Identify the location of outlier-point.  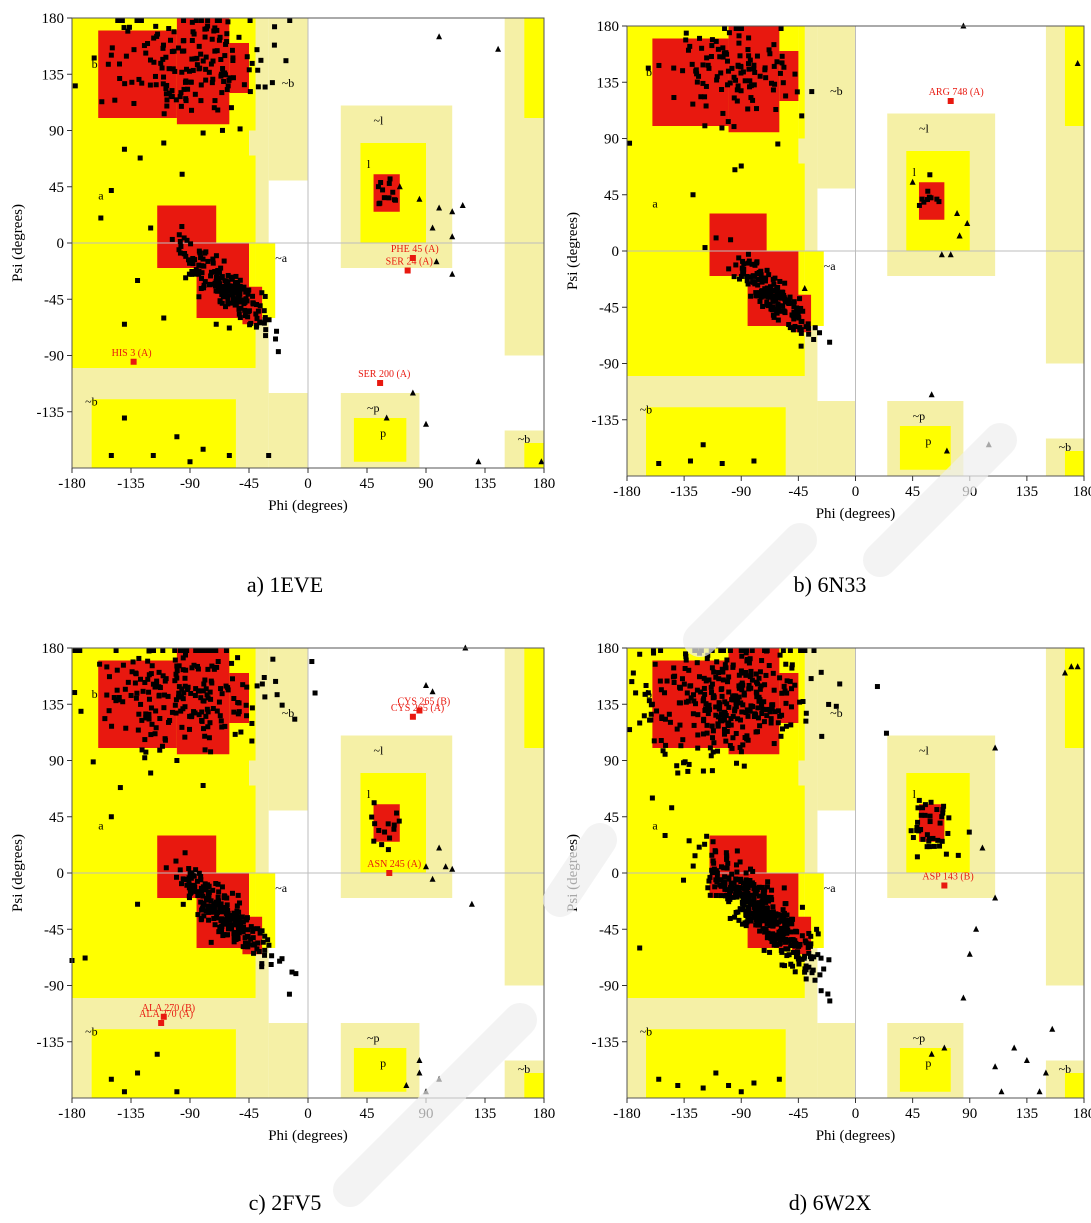
(407, 270).